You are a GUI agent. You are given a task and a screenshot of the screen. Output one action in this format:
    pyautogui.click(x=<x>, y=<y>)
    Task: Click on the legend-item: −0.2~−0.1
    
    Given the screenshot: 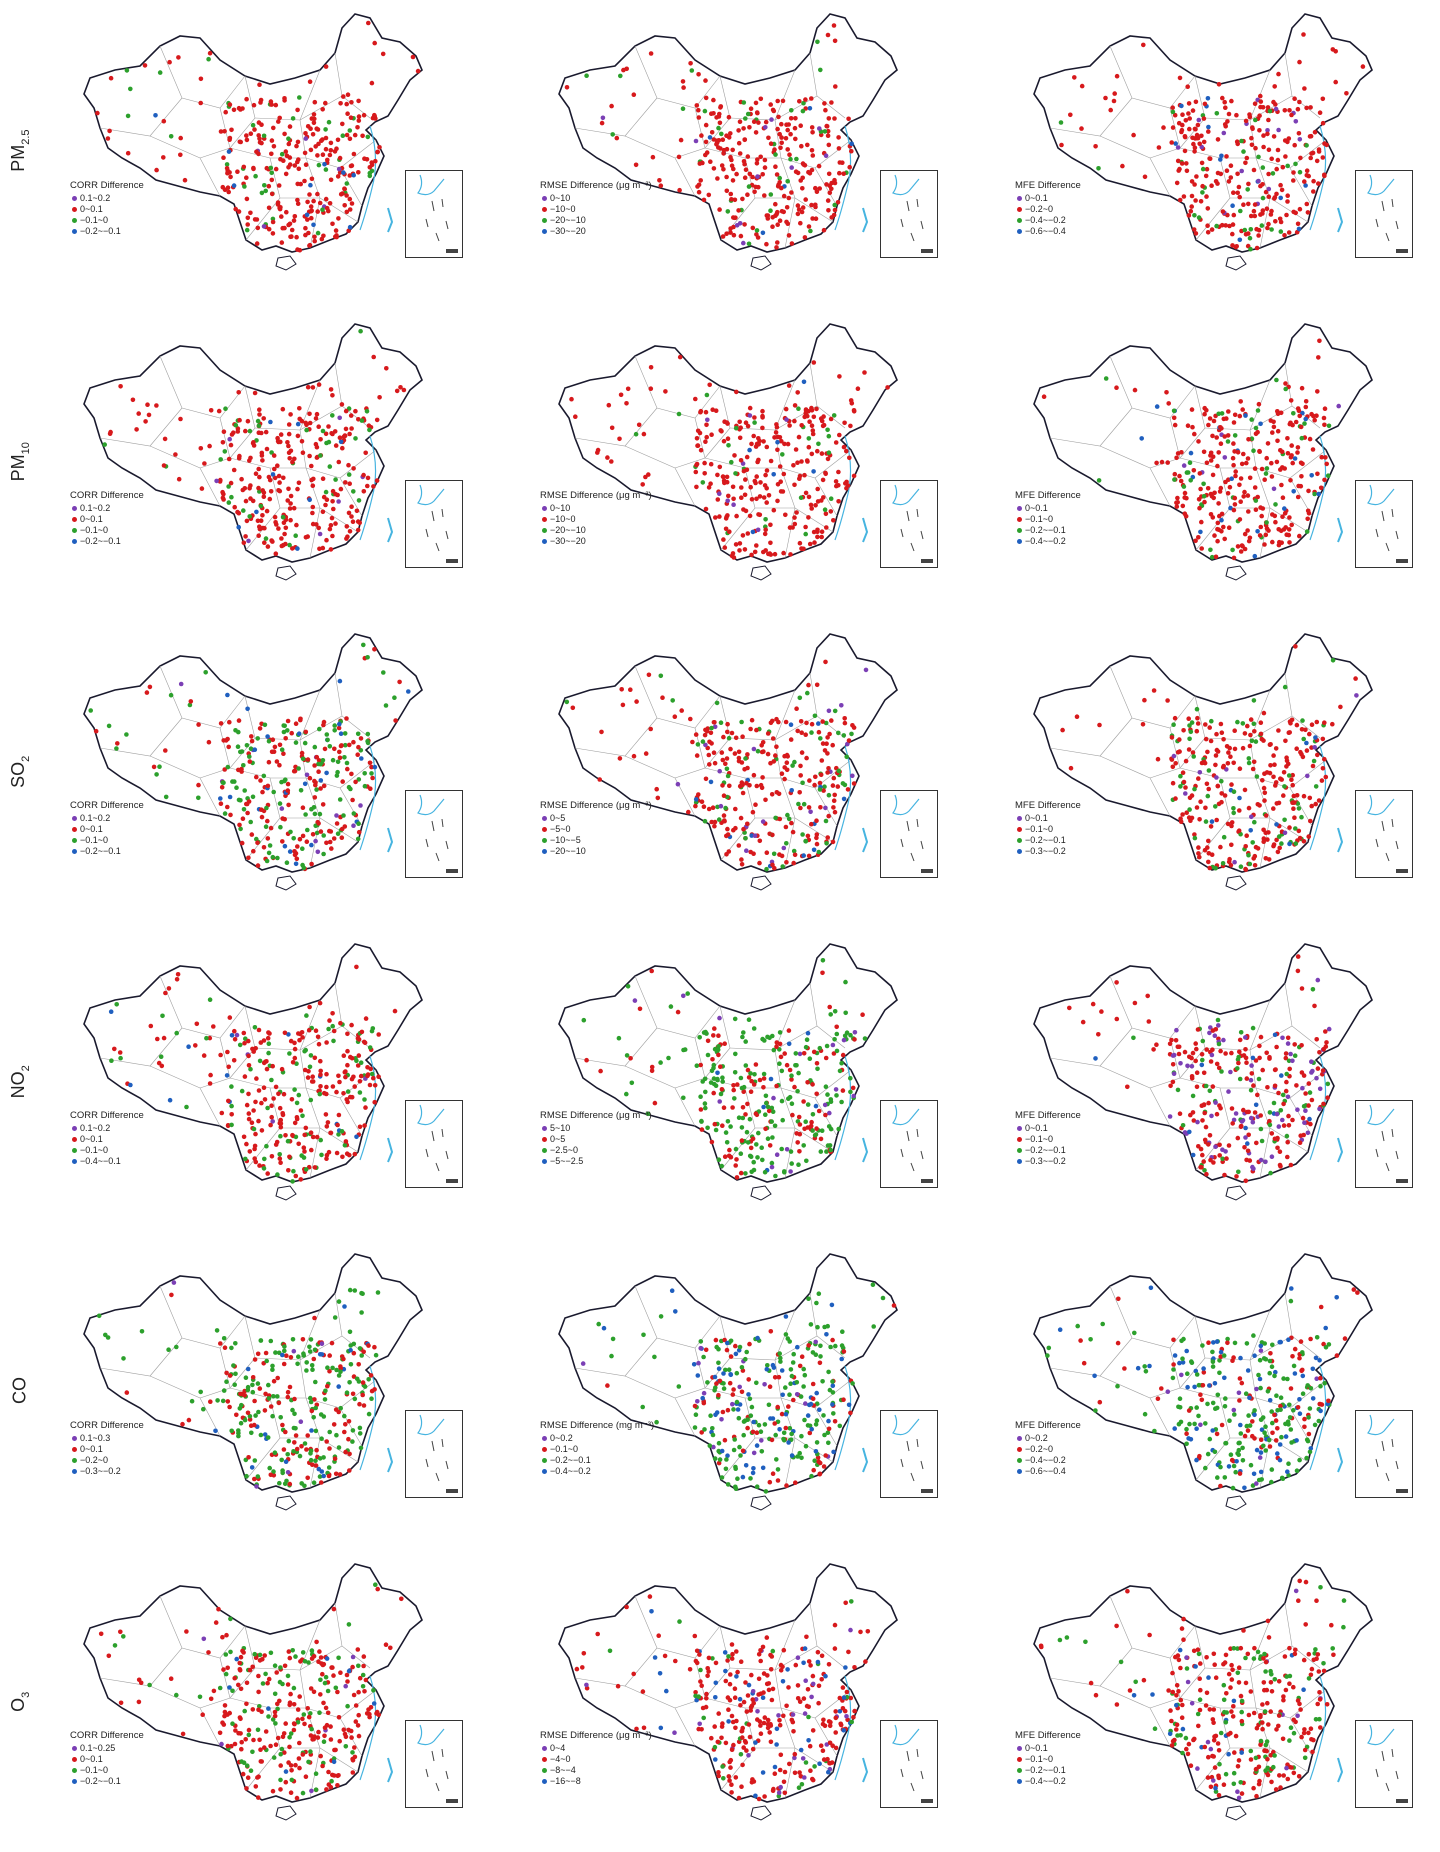 What is the action you would take?
    pyautogui.click(x=107, y=231)
    